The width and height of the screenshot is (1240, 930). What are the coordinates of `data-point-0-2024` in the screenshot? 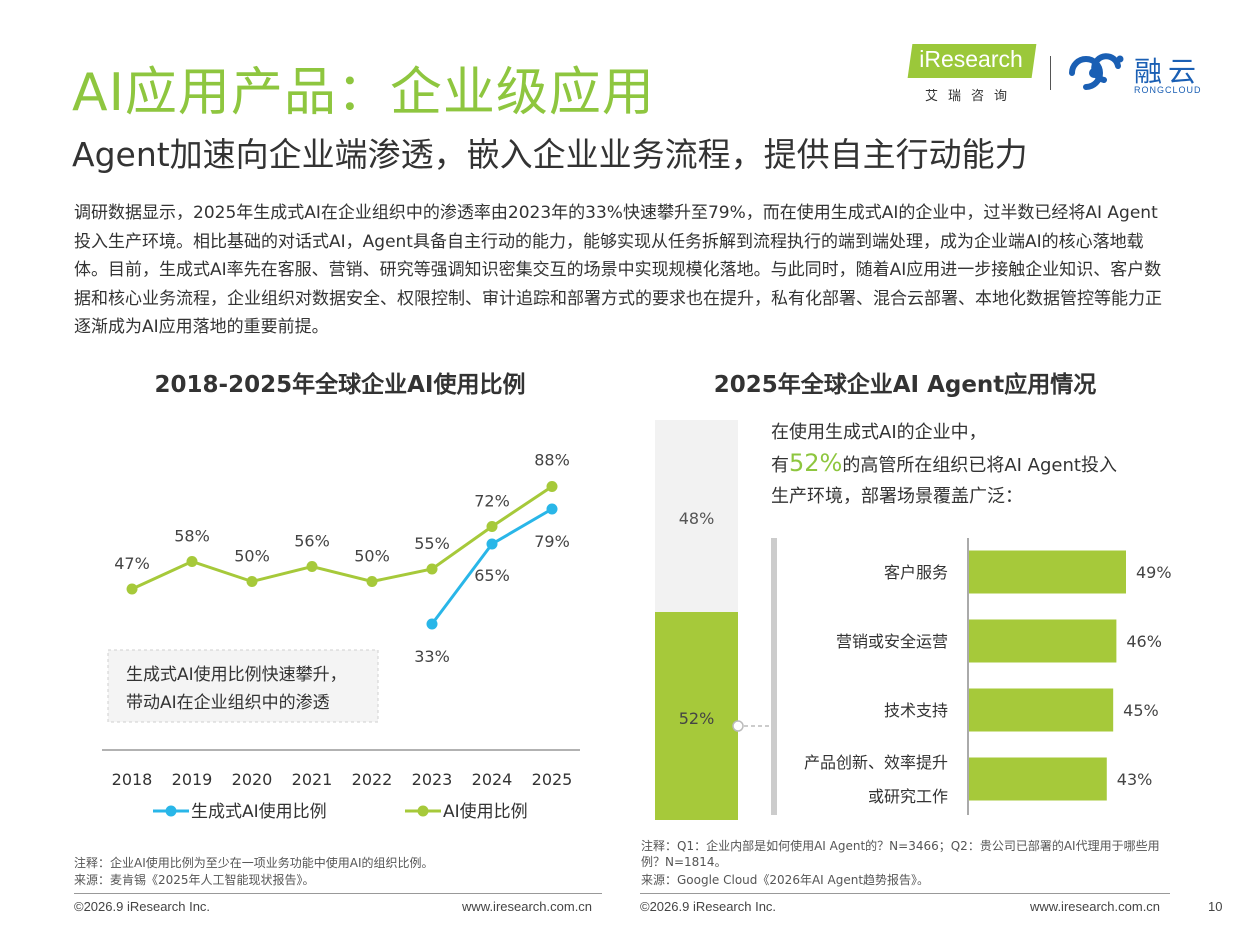 It's located at (492, 544).